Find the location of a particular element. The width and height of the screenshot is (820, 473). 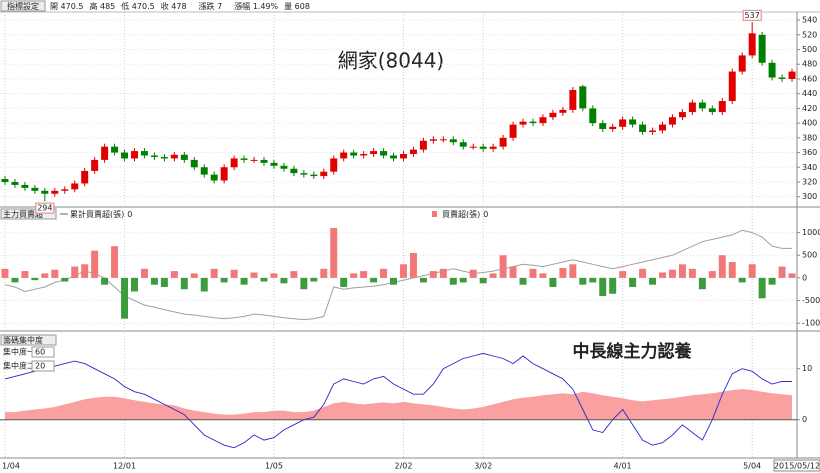

panel-title: 主力買賣超 is located at coordinates (23, 214).